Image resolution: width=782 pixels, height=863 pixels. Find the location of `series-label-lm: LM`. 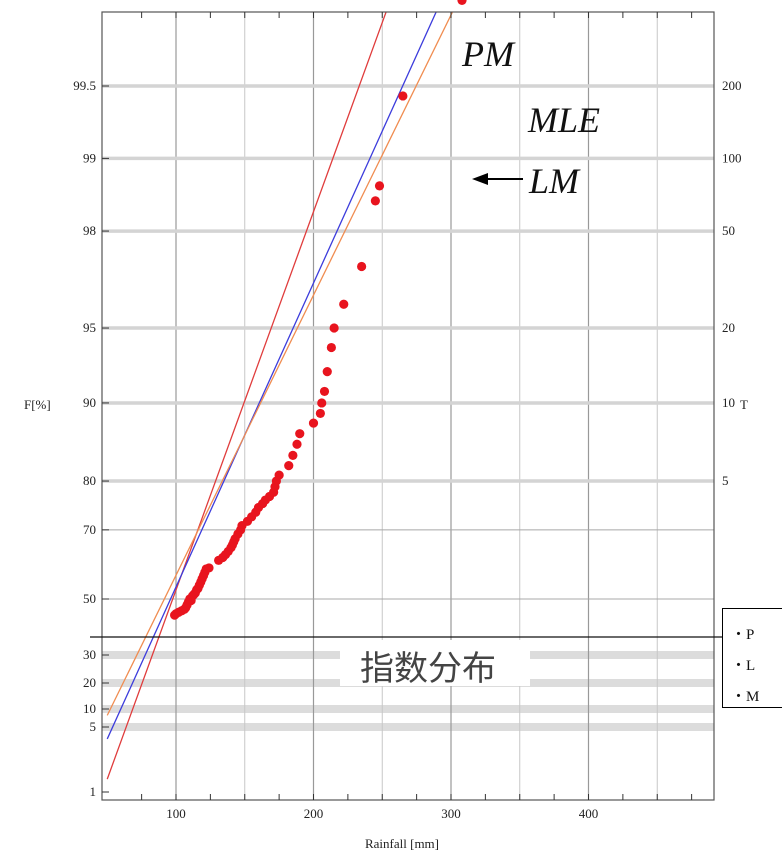

series-label-lm: LM is located at coordinates (554, 181).